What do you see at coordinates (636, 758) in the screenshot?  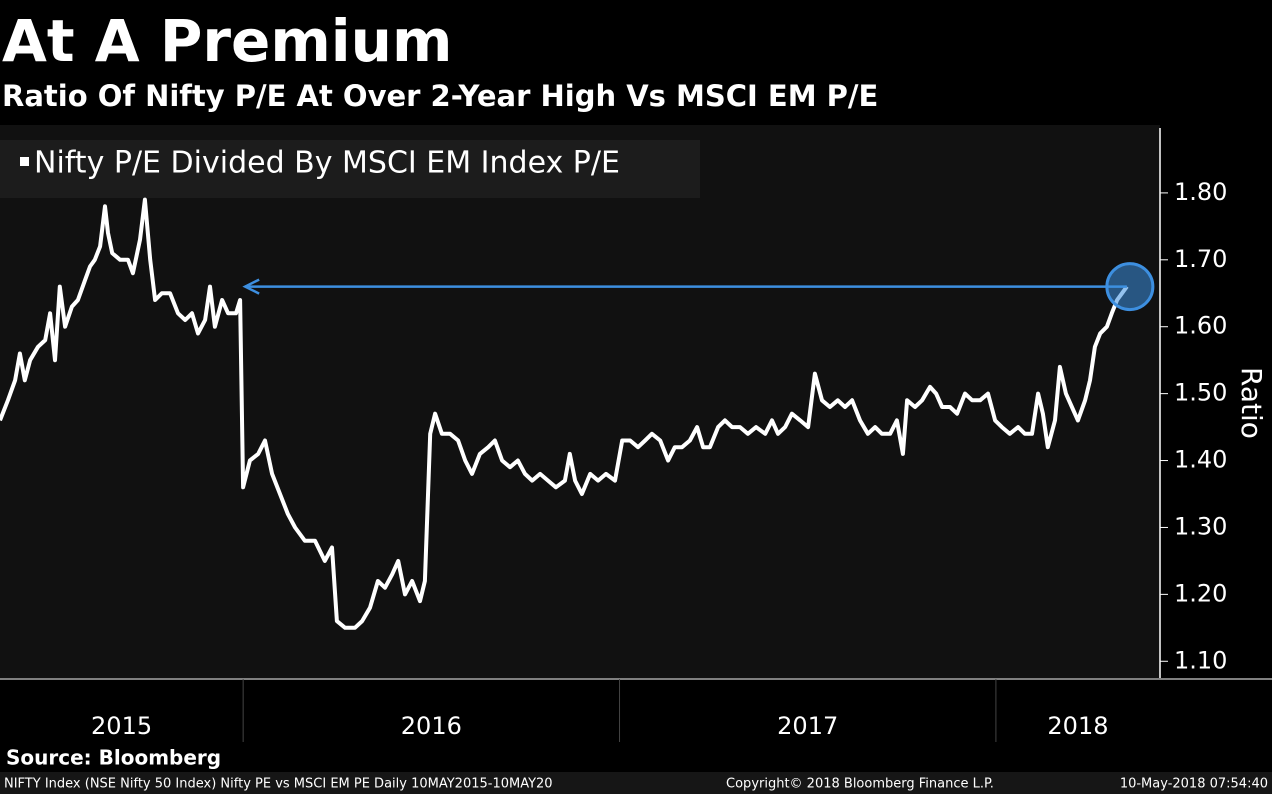 I see `source-bar` at bounding box center [636, 758].